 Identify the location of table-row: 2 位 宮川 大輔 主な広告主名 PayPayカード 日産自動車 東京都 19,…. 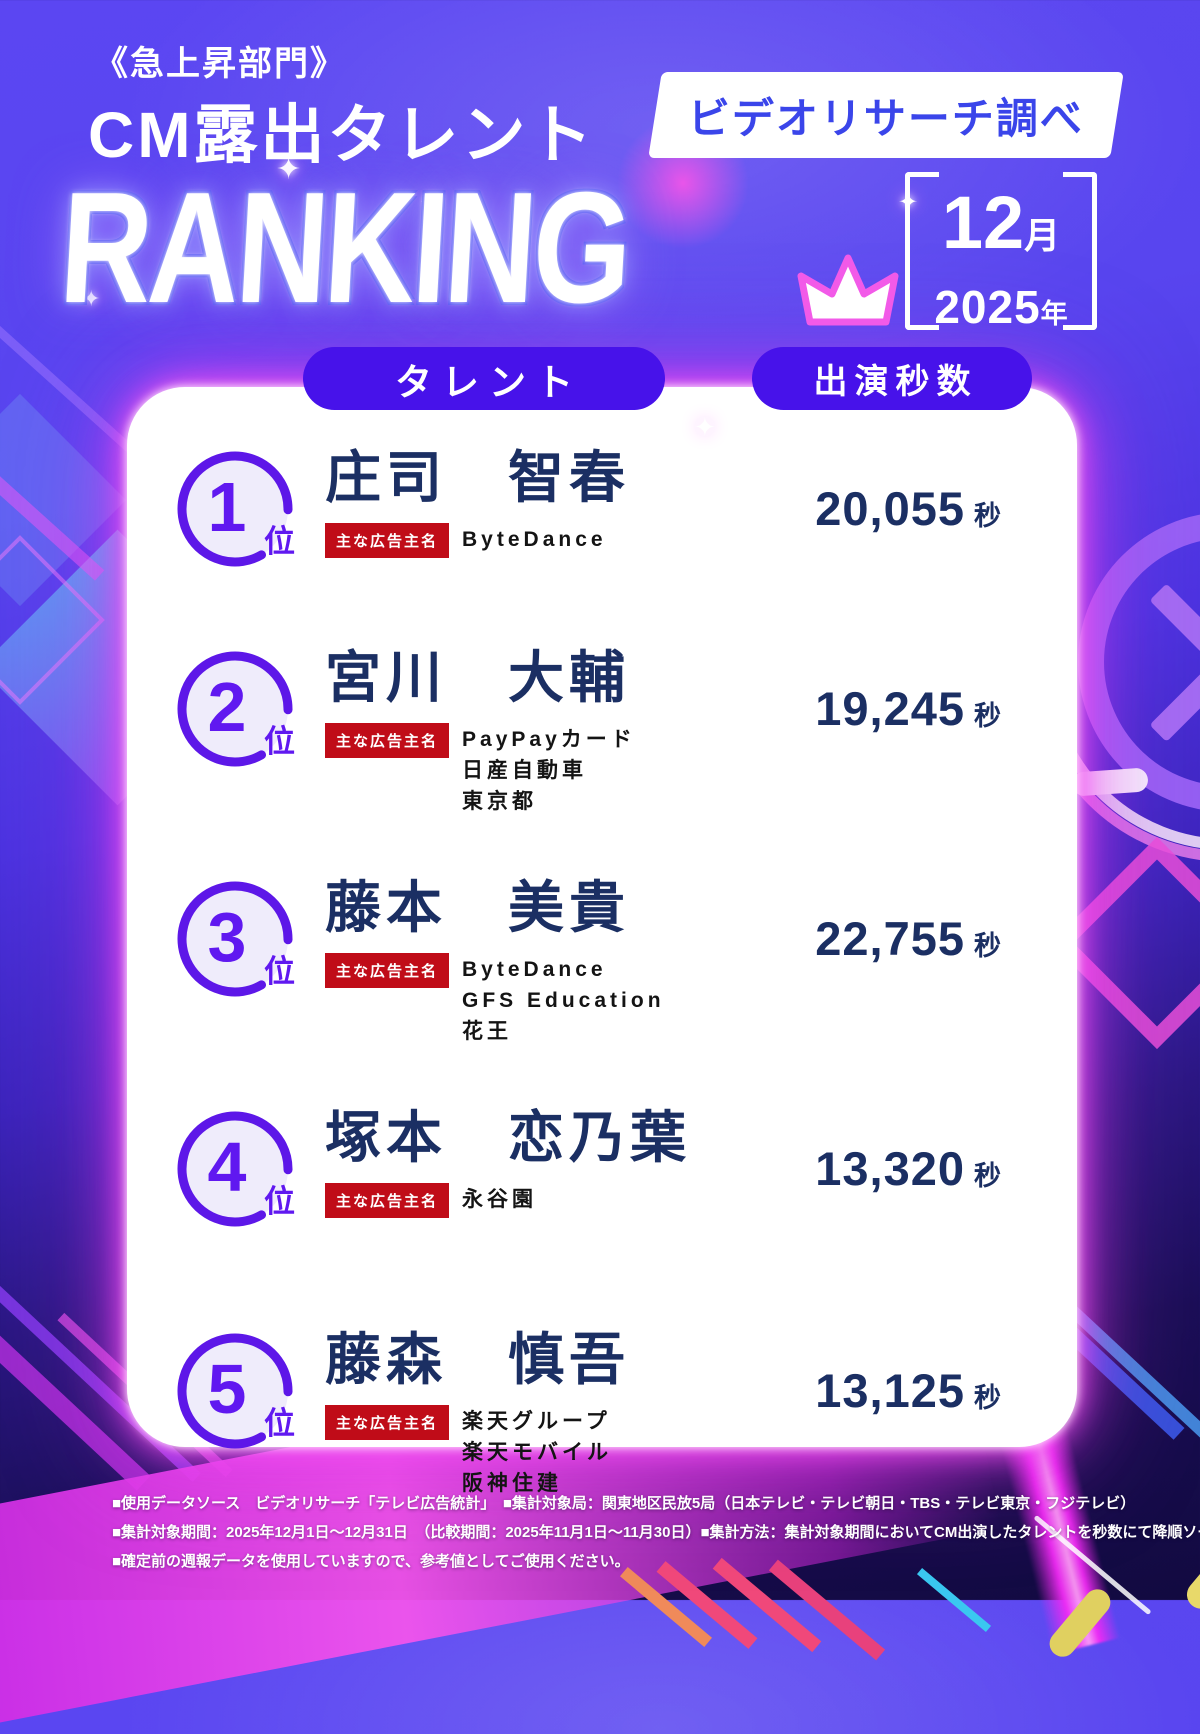
(601, 744).